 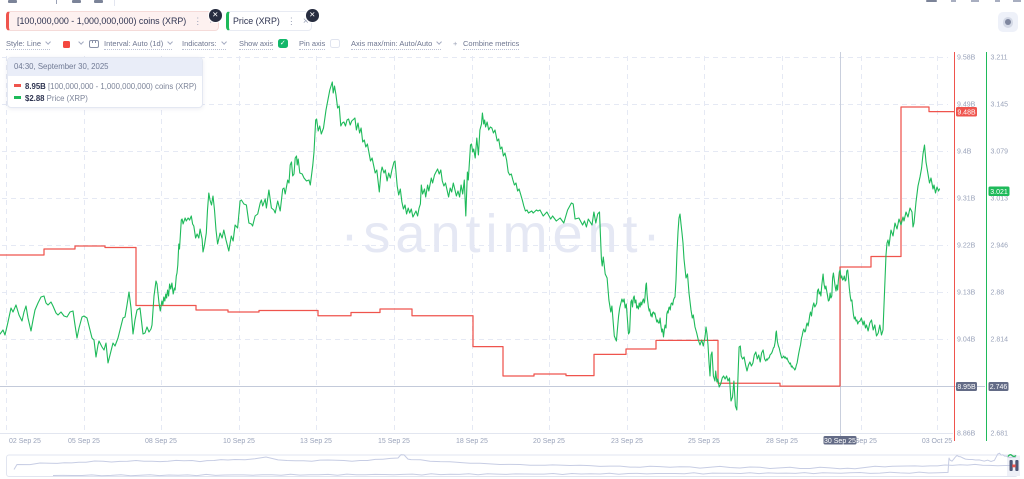 What do you see at coordinates (84, 441) in the screenshot?
I see `svg-text: 05 Sep 25` at bounding box center [84, 441].